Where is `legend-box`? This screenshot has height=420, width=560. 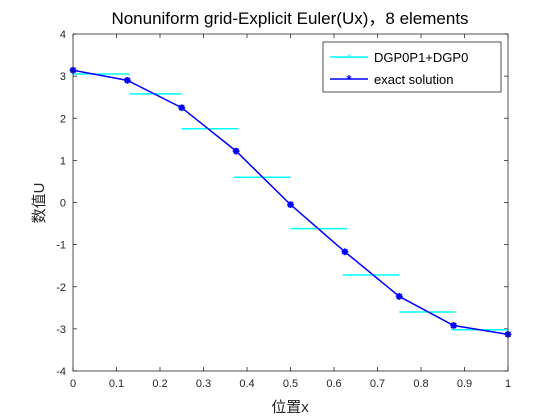
legend-box is located at coordinates (412, 67).